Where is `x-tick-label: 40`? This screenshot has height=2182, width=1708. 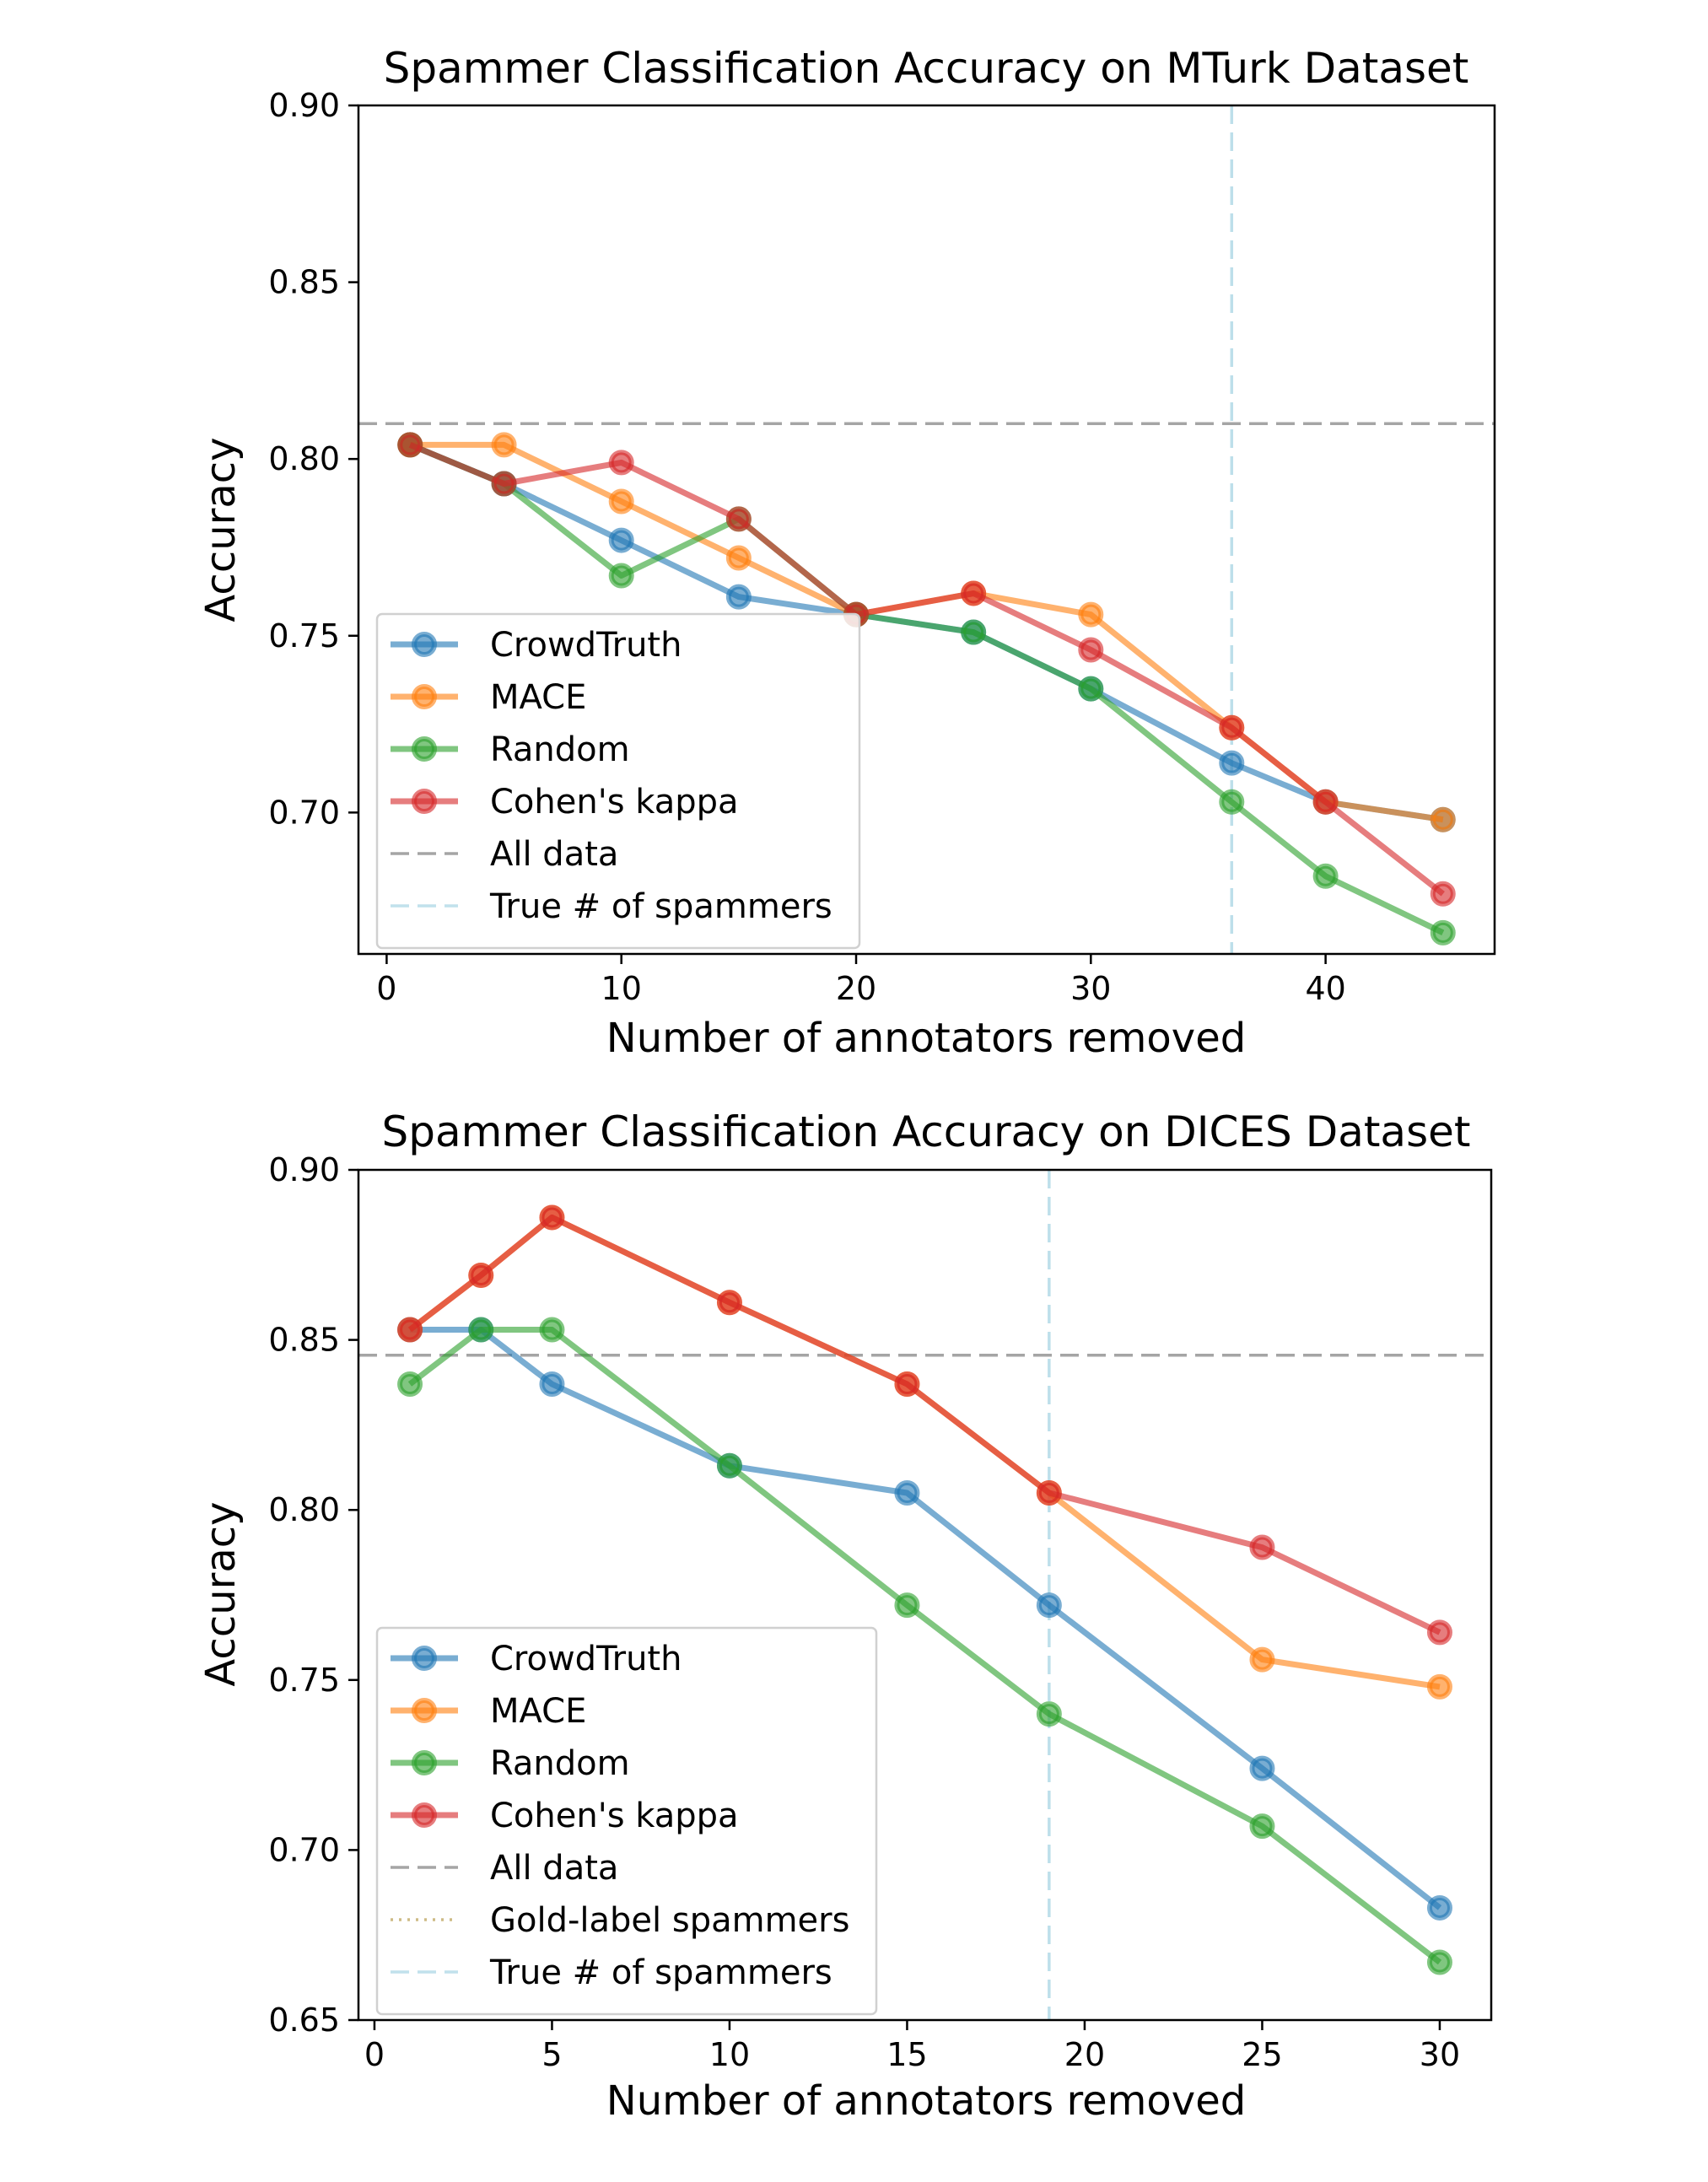 x-tick-label: 40 is located at coordinates (1325, 988).